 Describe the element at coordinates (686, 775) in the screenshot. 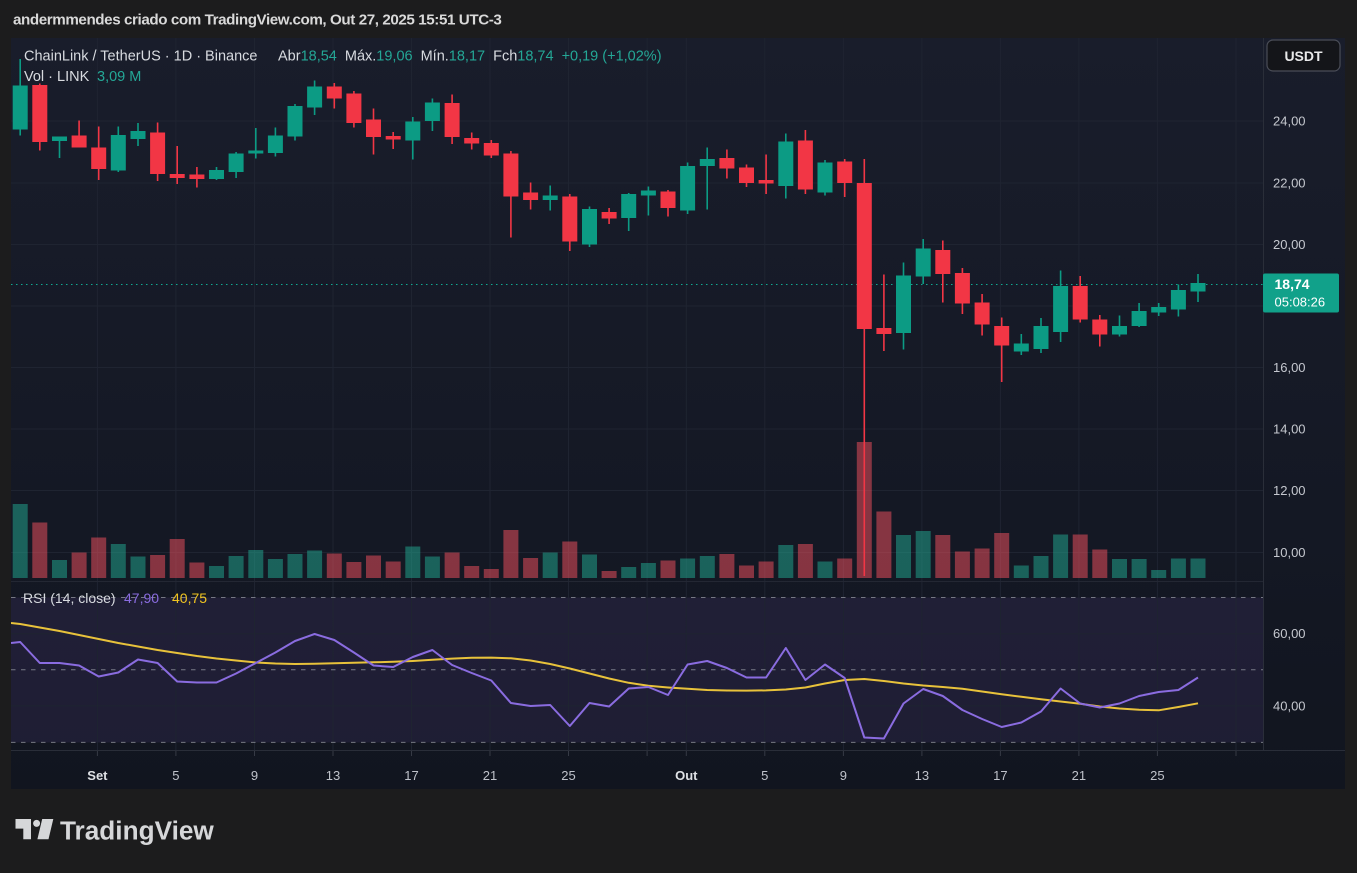

I see `svg-text: Out` at that location.